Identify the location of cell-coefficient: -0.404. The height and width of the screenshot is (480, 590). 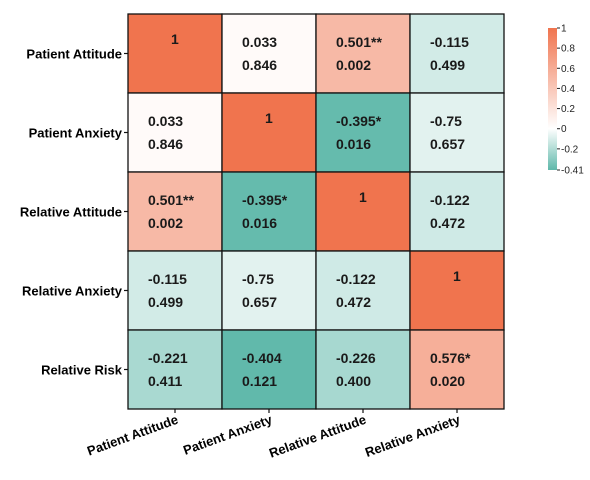
(262, 358).